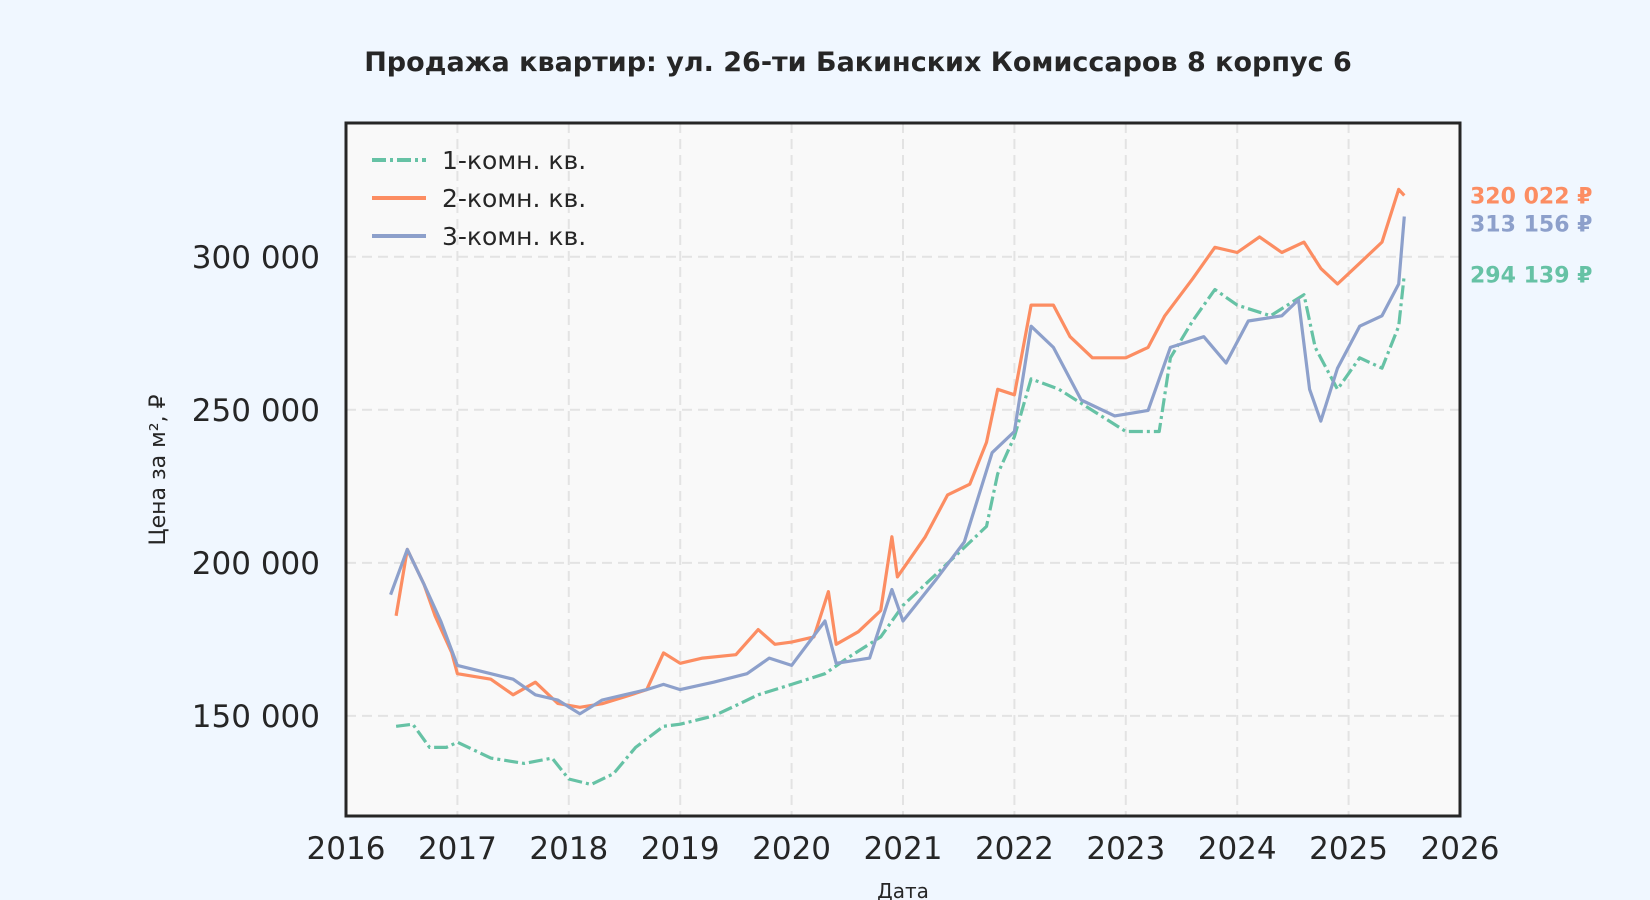  Describe the element at coordinates (1014, 849) in the screenshot. I see `x-tick-label: 2022` at that location.